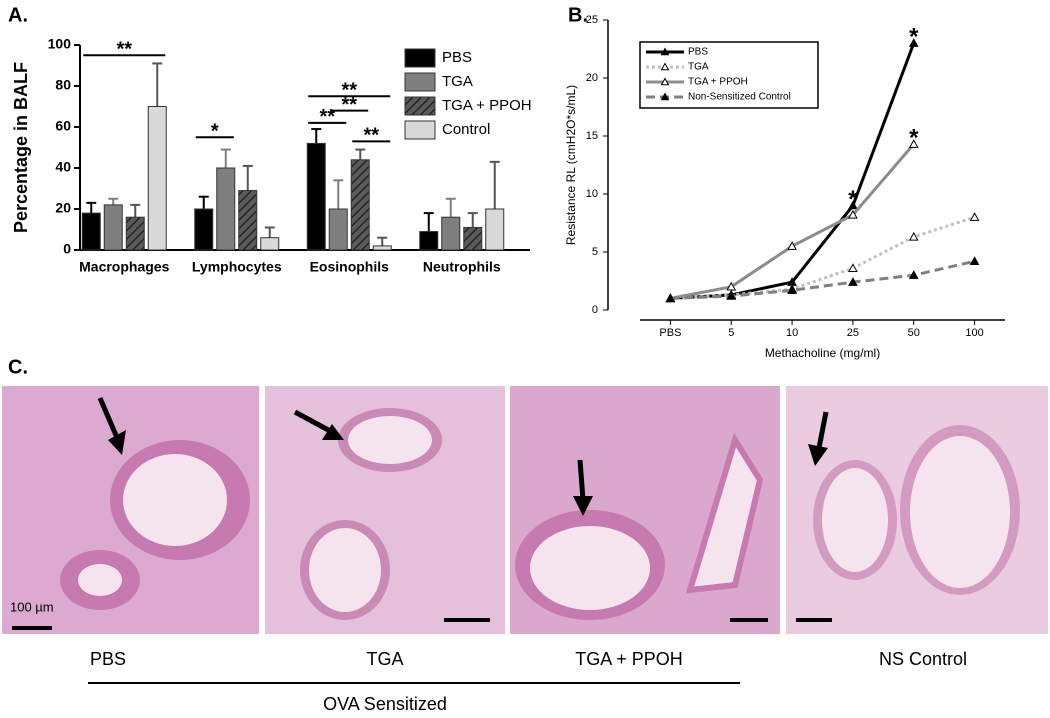  What do you see at coordinates (384, 659) in the screenshot?
I see `caption: TGA` at bounding box center [384, 659].